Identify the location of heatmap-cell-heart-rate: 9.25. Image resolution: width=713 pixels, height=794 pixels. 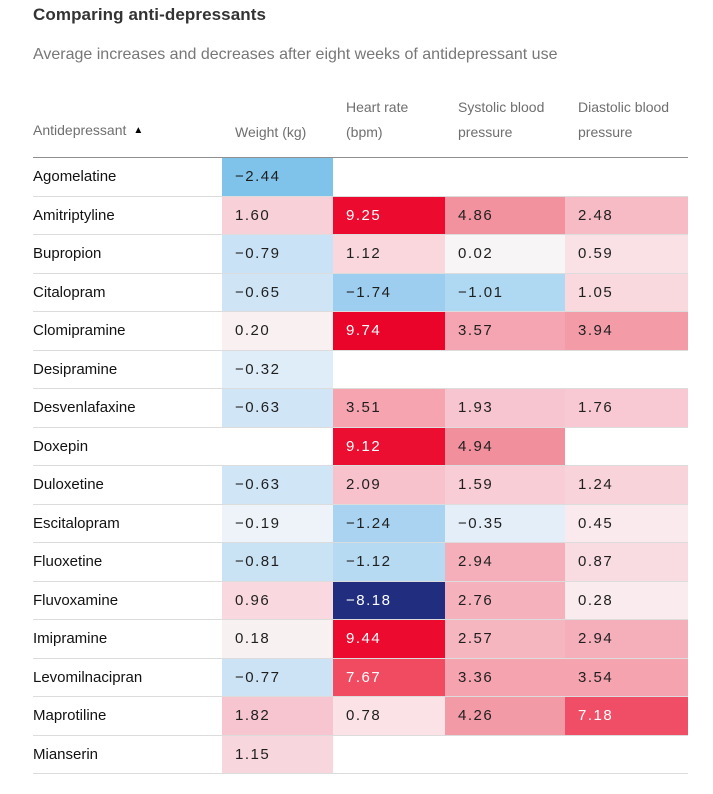
(389, 215).